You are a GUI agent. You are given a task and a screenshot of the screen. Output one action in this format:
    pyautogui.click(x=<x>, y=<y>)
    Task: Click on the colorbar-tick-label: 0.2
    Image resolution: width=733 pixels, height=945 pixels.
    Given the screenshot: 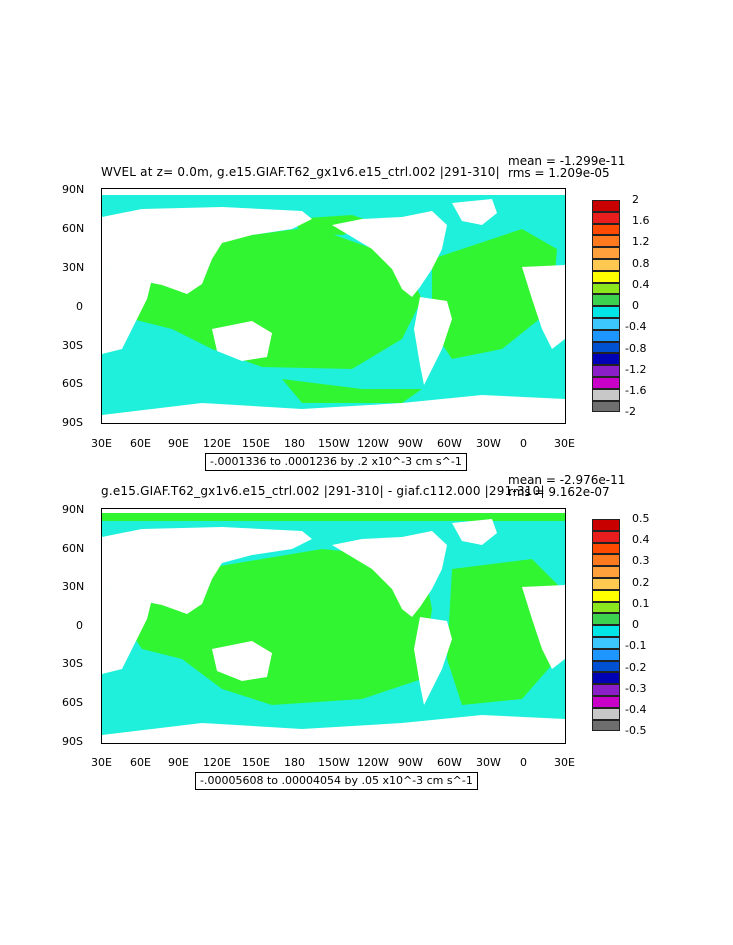 What is the action you would take?
    pyautogui.click(x=641, y=582)
    